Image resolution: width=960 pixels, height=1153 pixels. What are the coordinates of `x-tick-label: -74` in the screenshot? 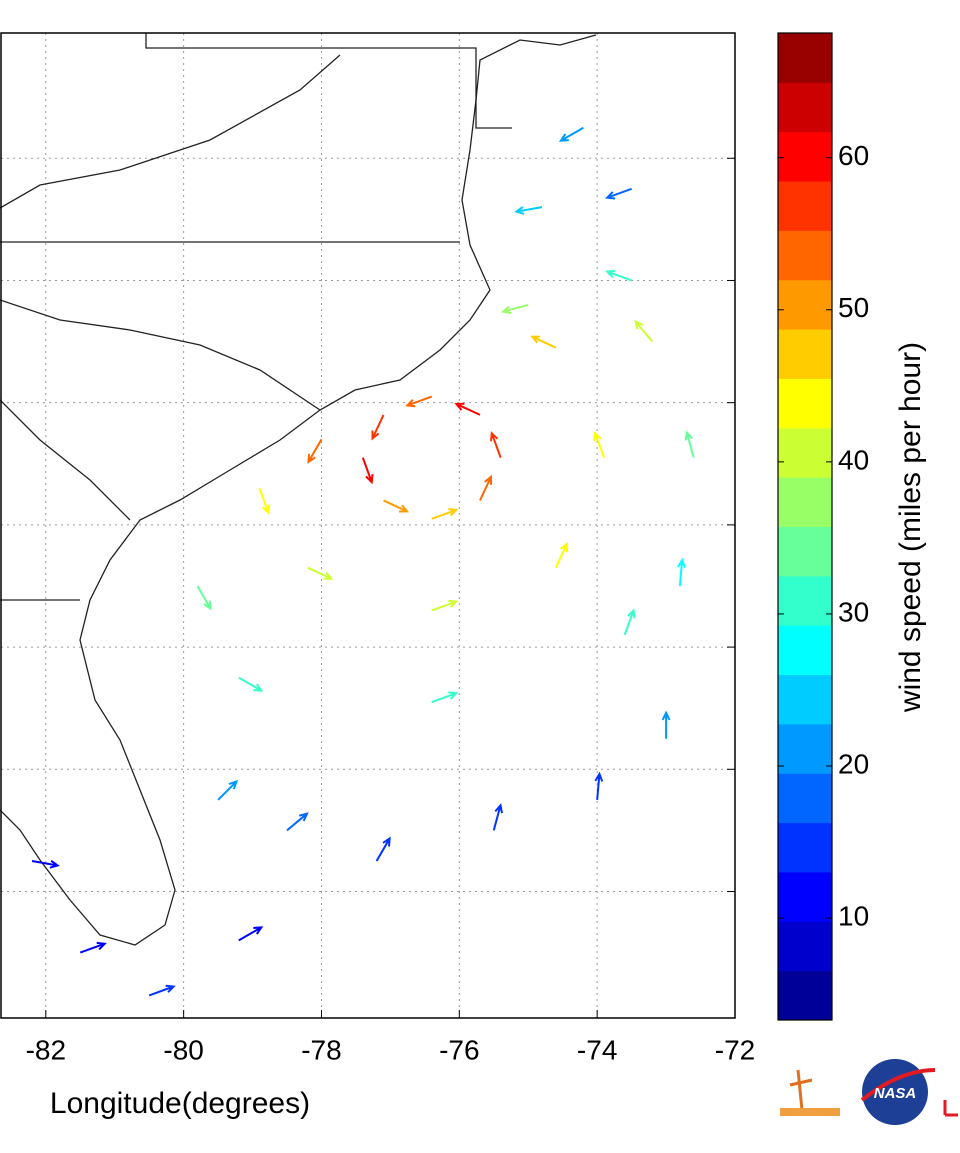 It's located at (597, 1049).